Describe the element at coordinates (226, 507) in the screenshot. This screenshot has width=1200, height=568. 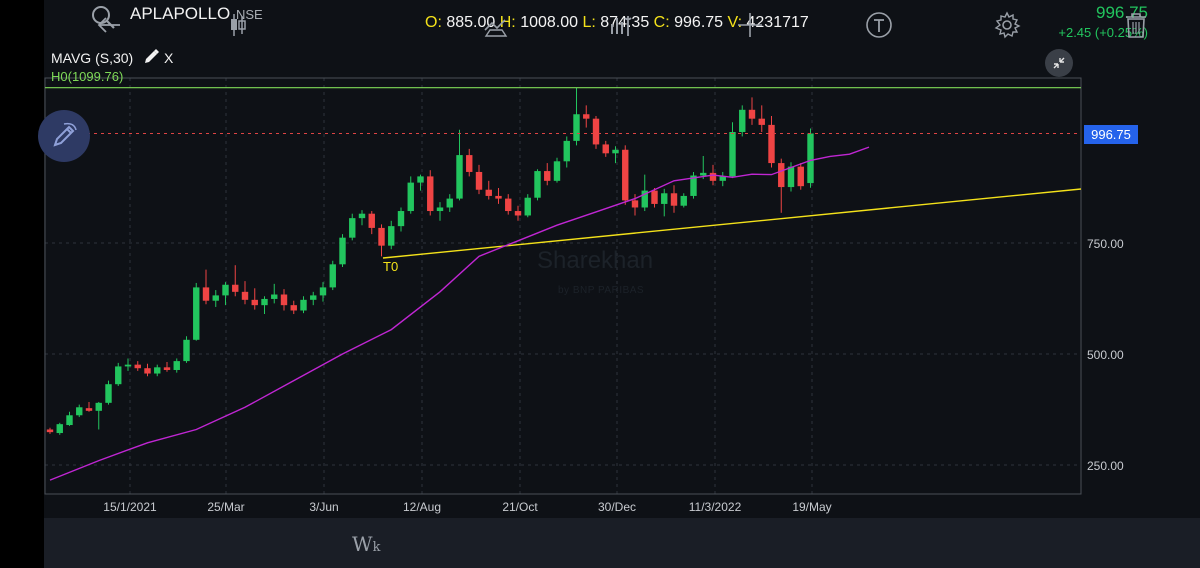
I see `time-tick: 25/Mar` at that location.